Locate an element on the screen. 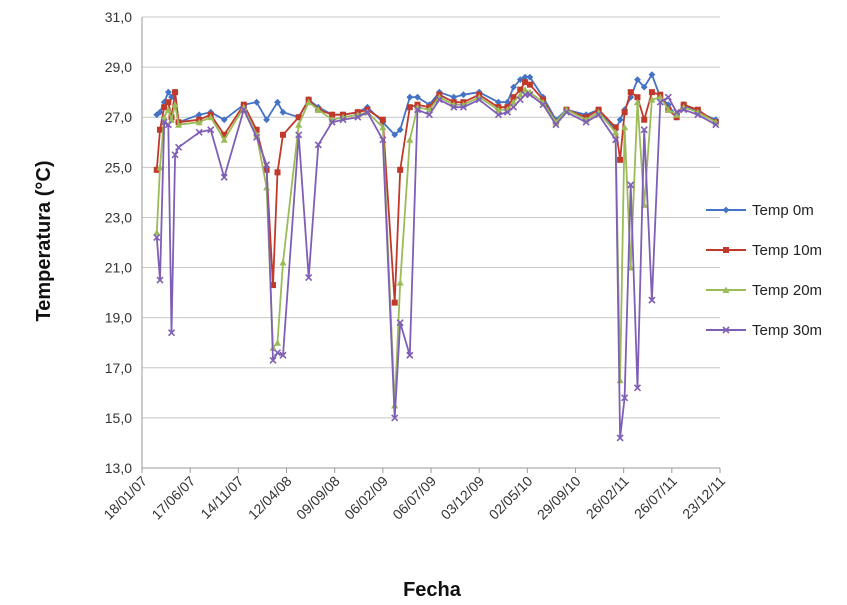  legend-label: Temp 0m is located at coordinates (783, 210).